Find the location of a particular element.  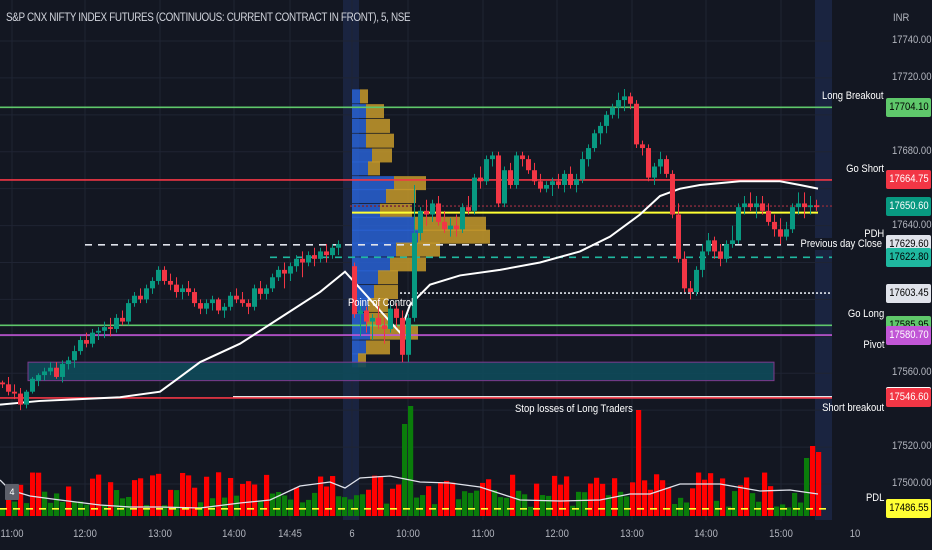

price-tick-label: 17720.00 is located at coordinates (912, 76).